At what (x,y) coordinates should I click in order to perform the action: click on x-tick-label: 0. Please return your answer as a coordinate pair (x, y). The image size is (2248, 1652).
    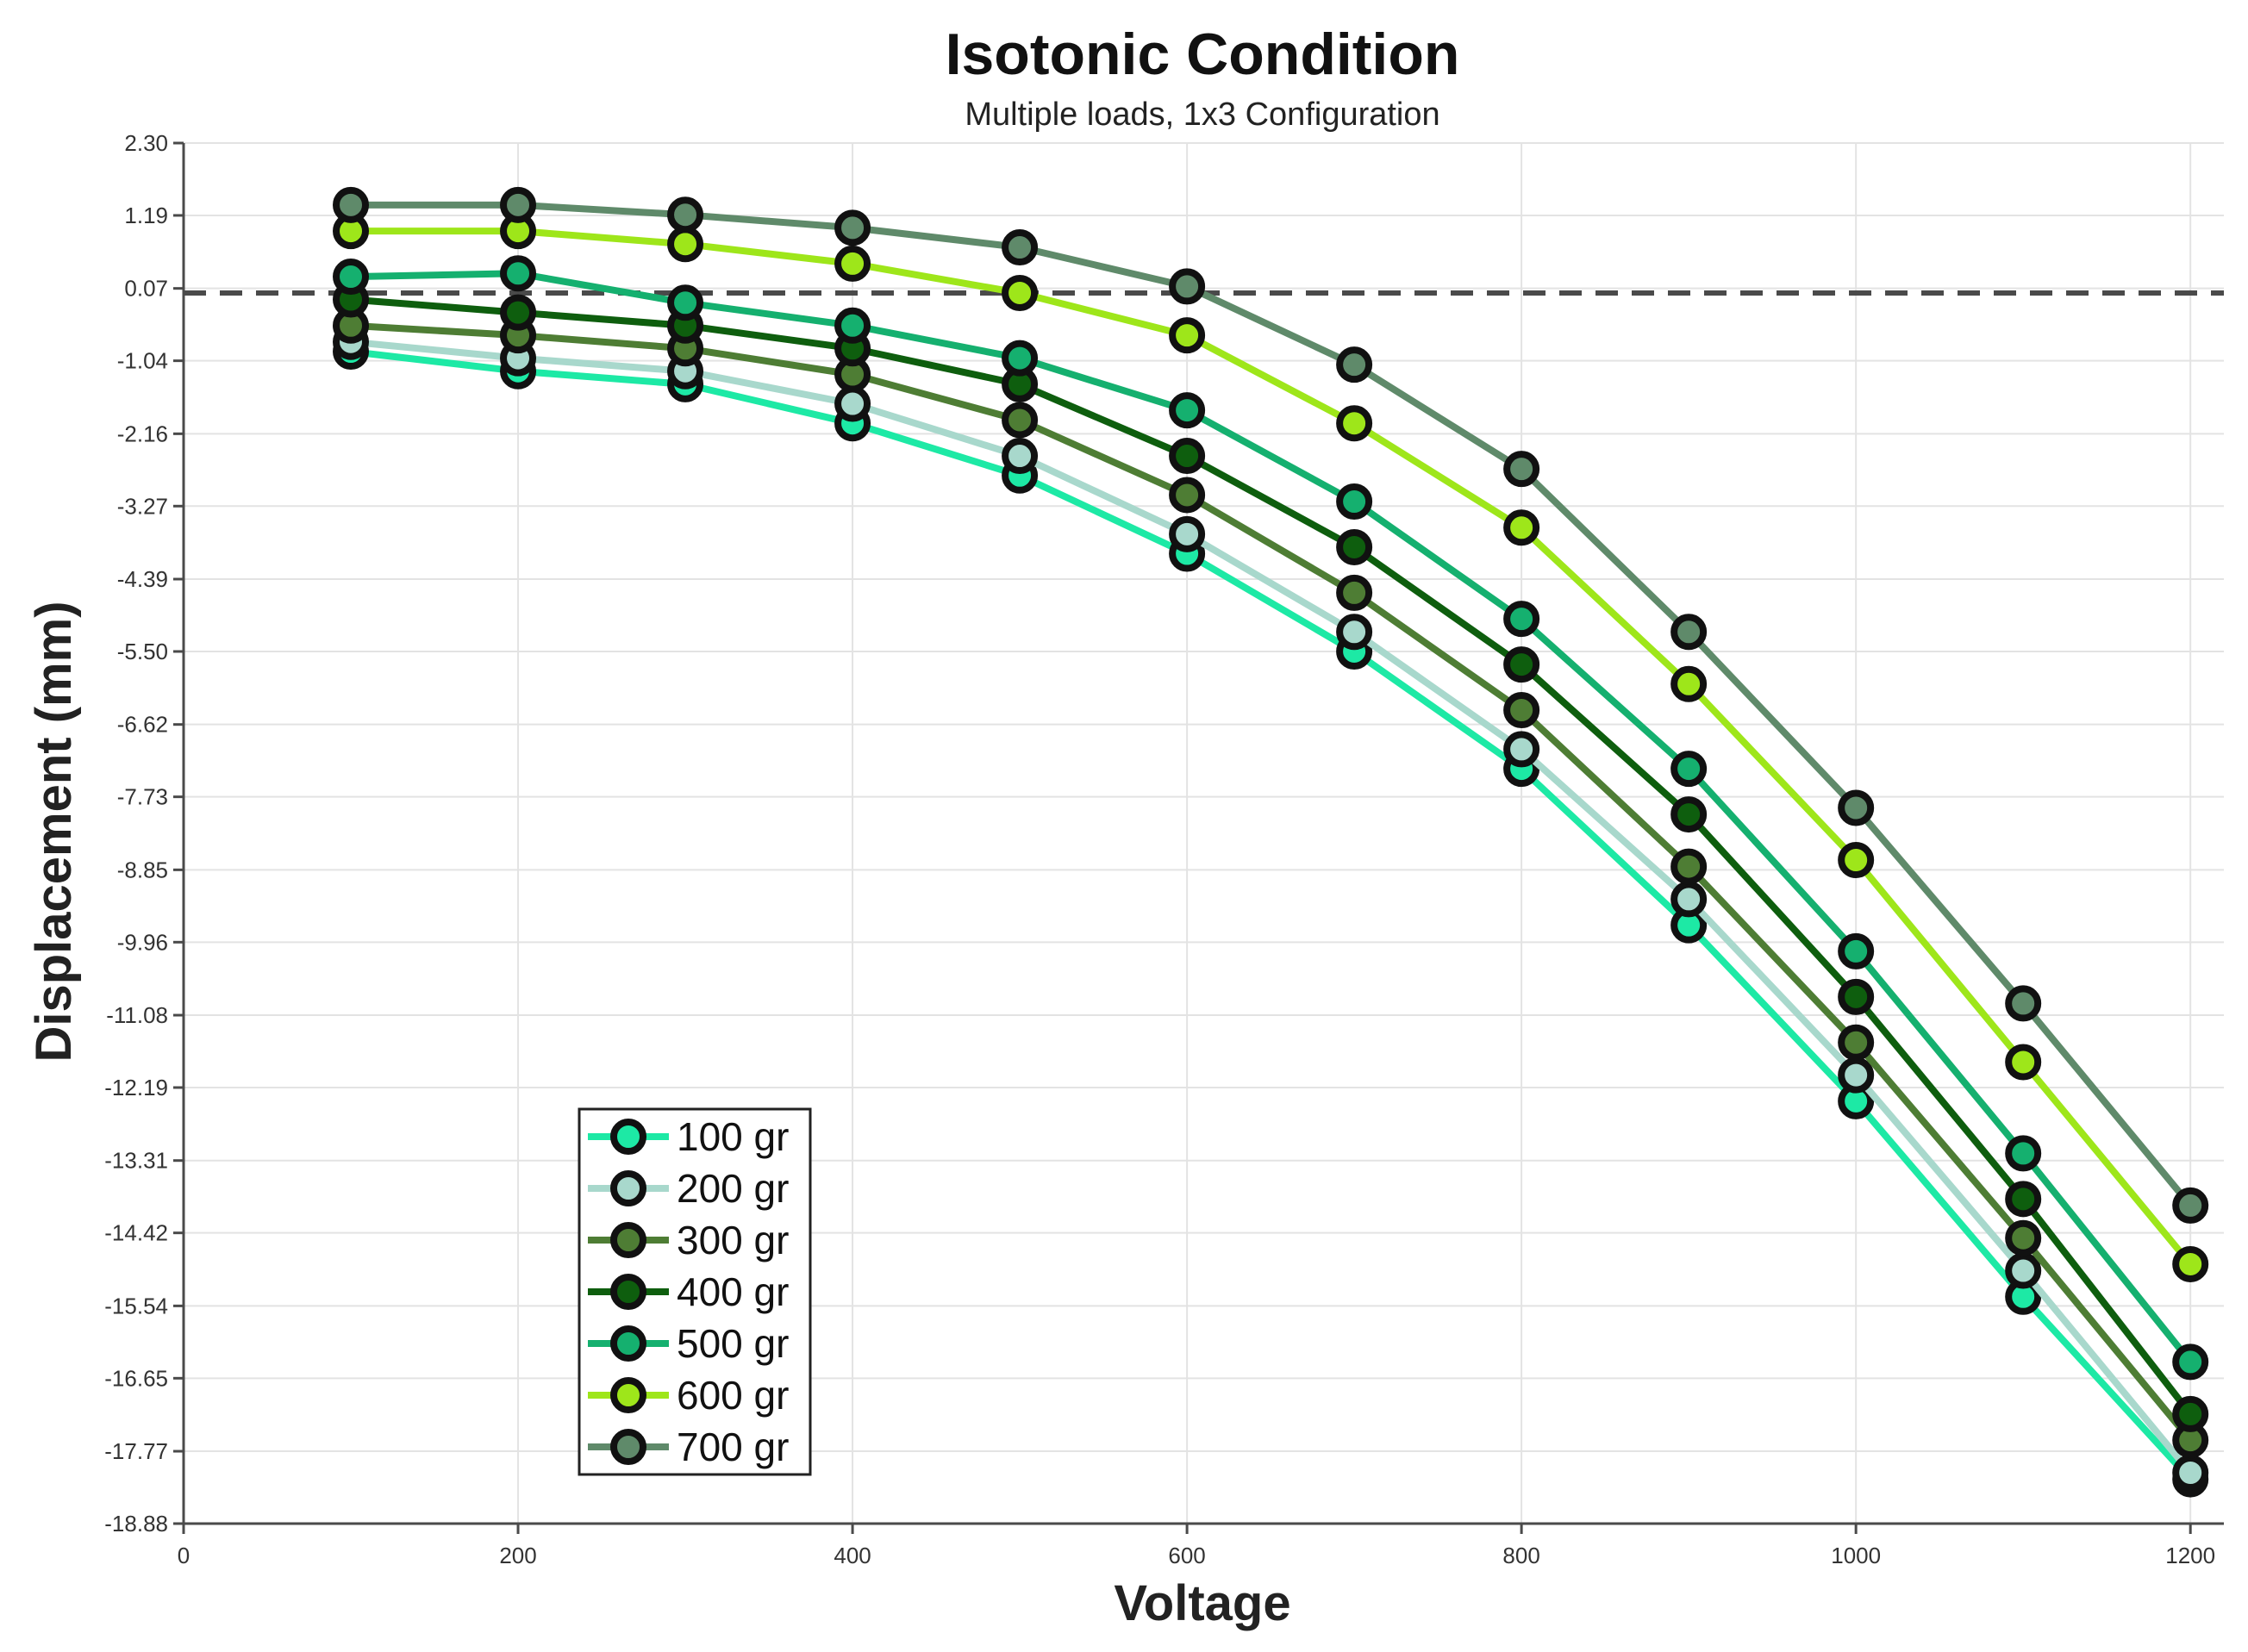
    Looking at the image, I should click on (184, 1555).